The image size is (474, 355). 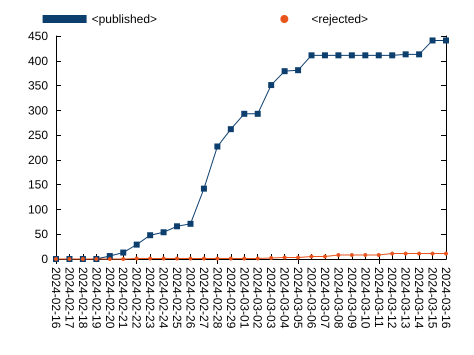 What do you see at coordinates (244, 298) in the screenshot?
I see `x-tick-label: 2024-03-01` at bounding box center [244, 298].